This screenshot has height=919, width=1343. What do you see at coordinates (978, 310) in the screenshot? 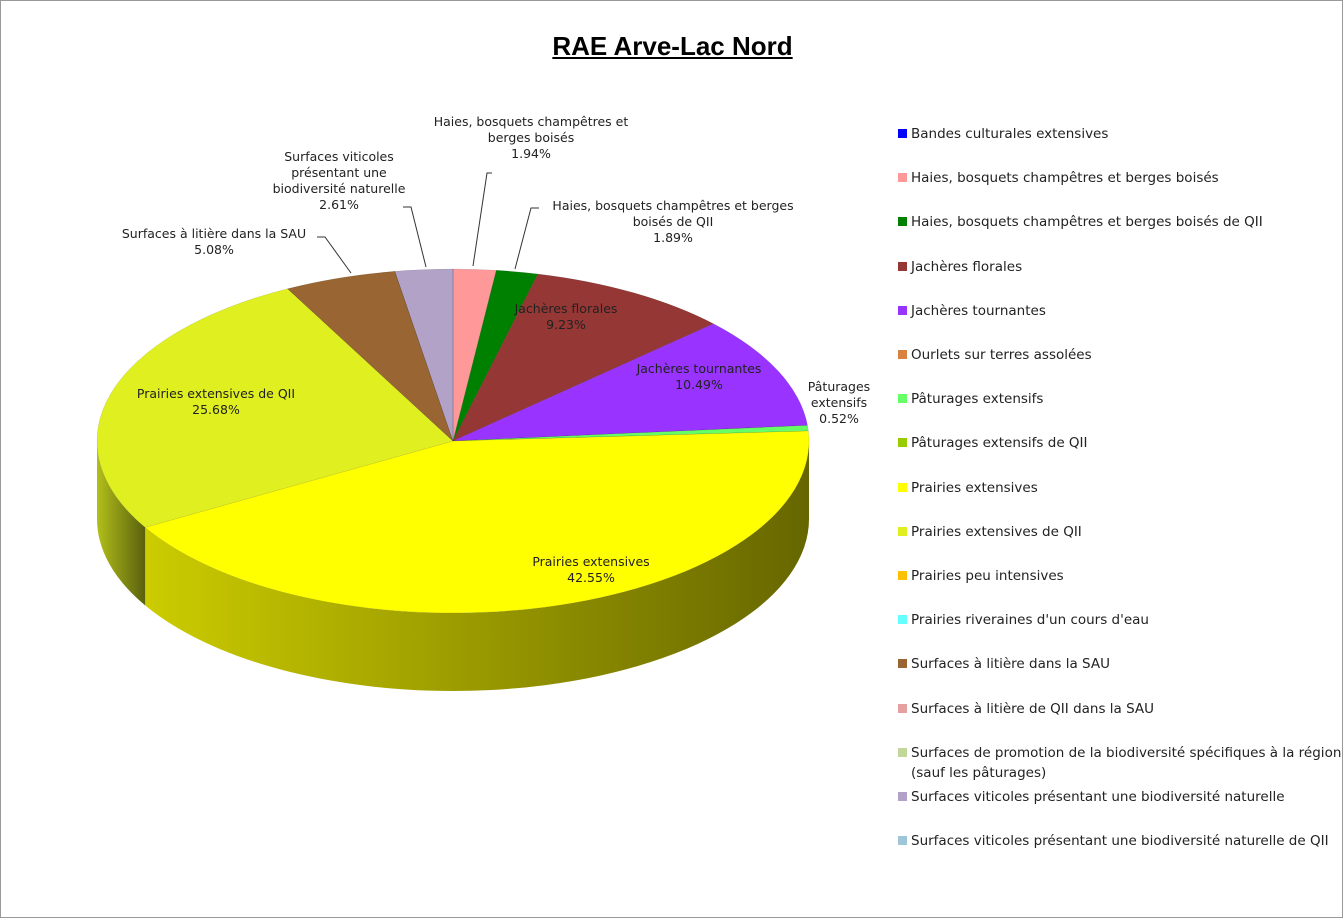
I see `legend-label: Jachères tournantes` at bounding box center [978, 310].